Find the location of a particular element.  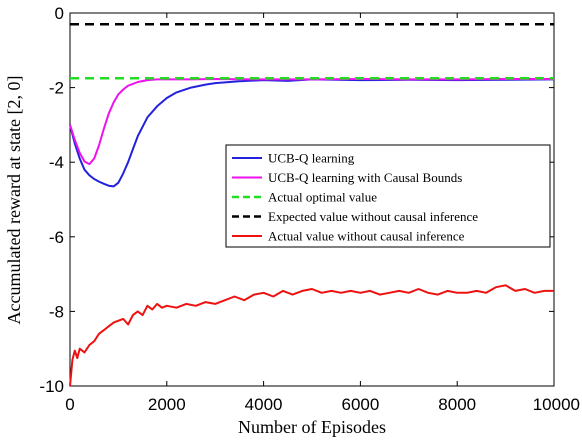

y-tick-label: -8 is located at coordinates (56, 311).